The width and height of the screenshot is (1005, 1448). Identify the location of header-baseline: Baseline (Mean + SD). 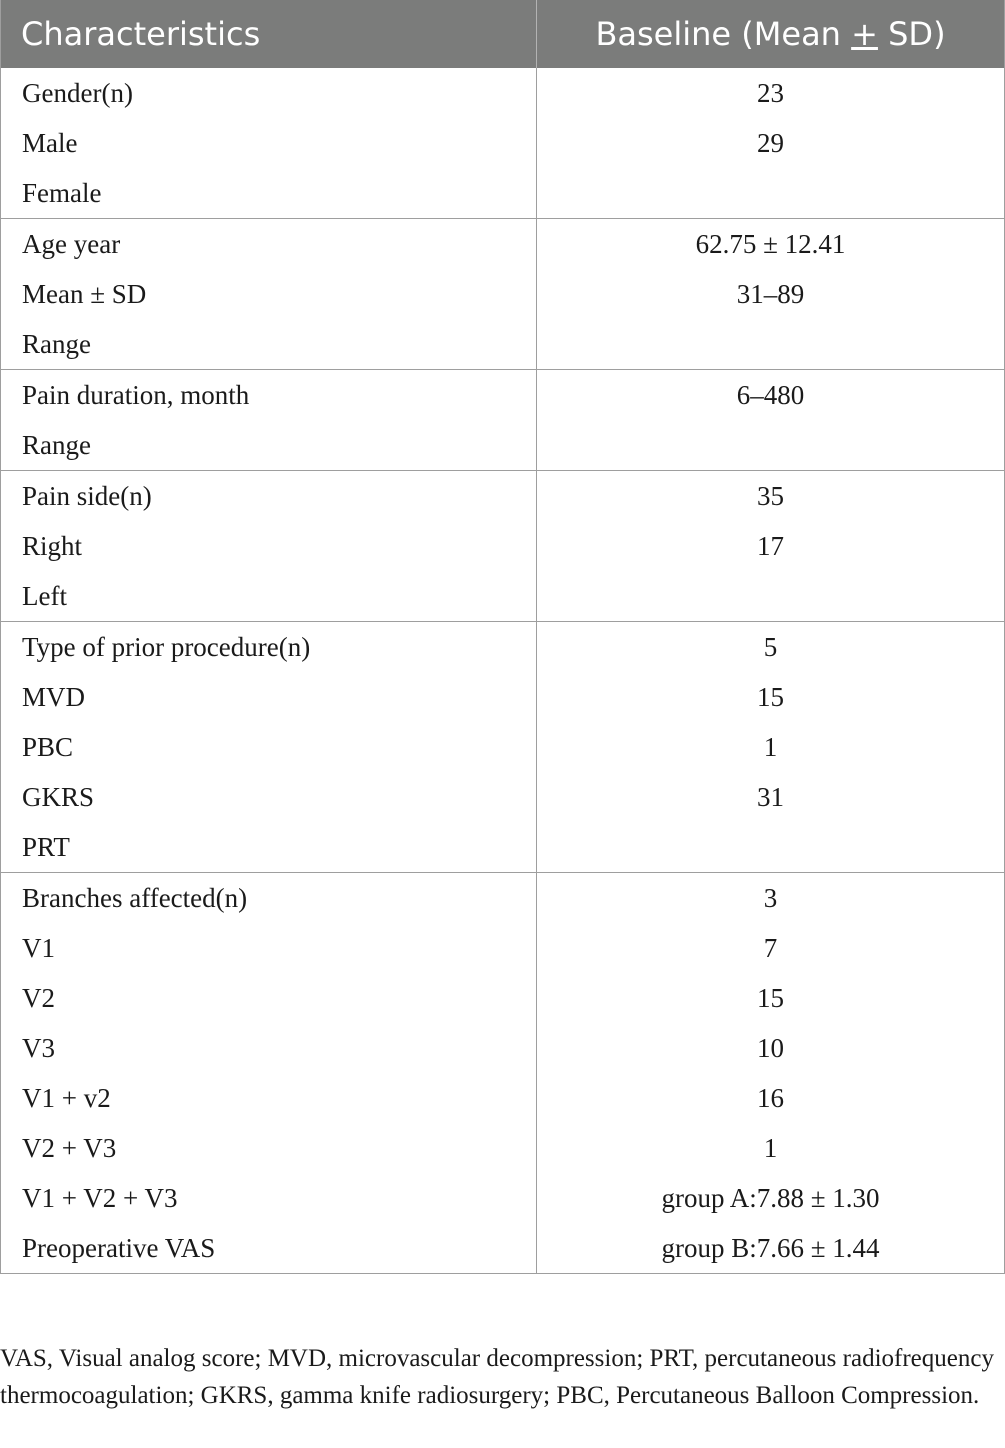
(770, 34).